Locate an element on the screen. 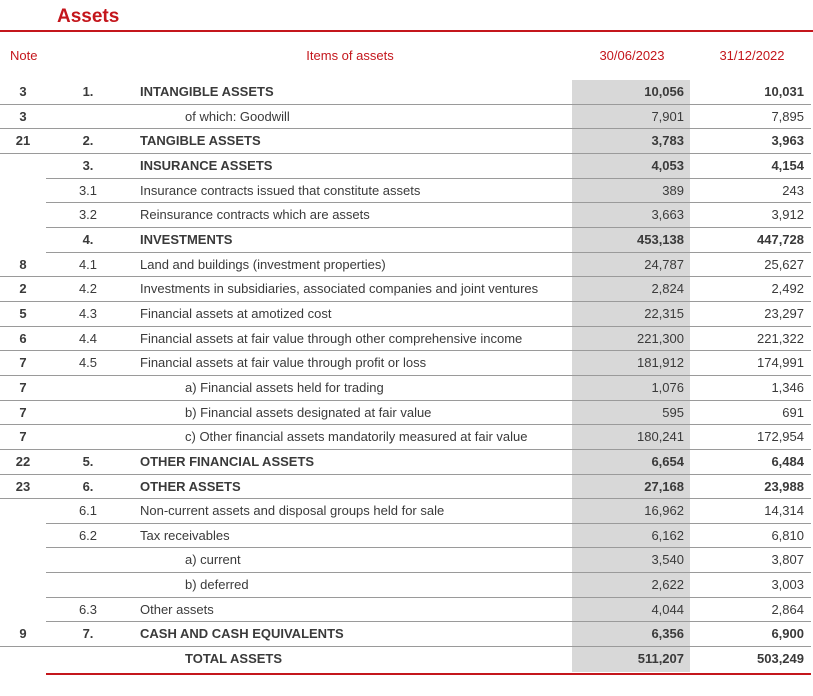 The width and height of the screenshot is (813, 696). row-value-2022: 6,900 is located at coordinates (787, 634).